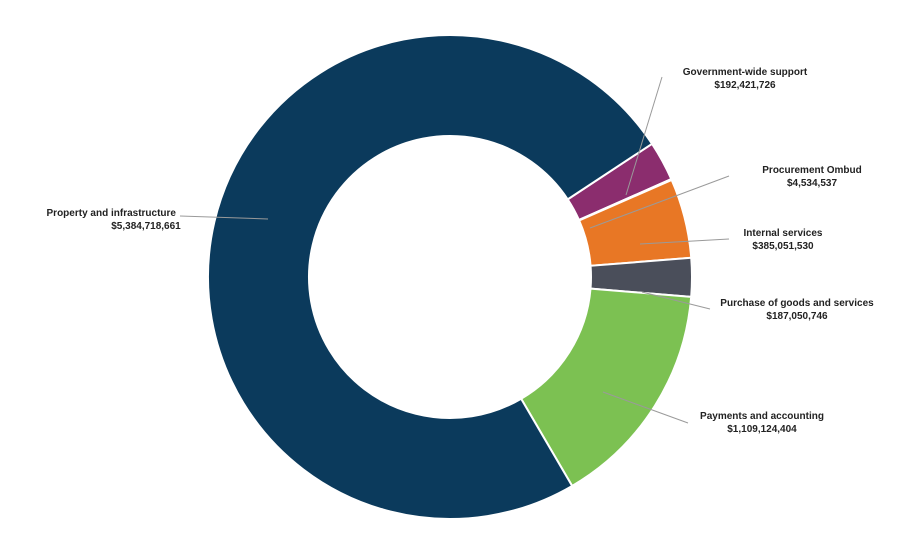 This screenshot has width=922, height=555. What do you see at coordinates (762, 416) in the screenshot?
I see `label-name-payments-and-accounting: Payments and accounting` at bounding box center [762, 416].